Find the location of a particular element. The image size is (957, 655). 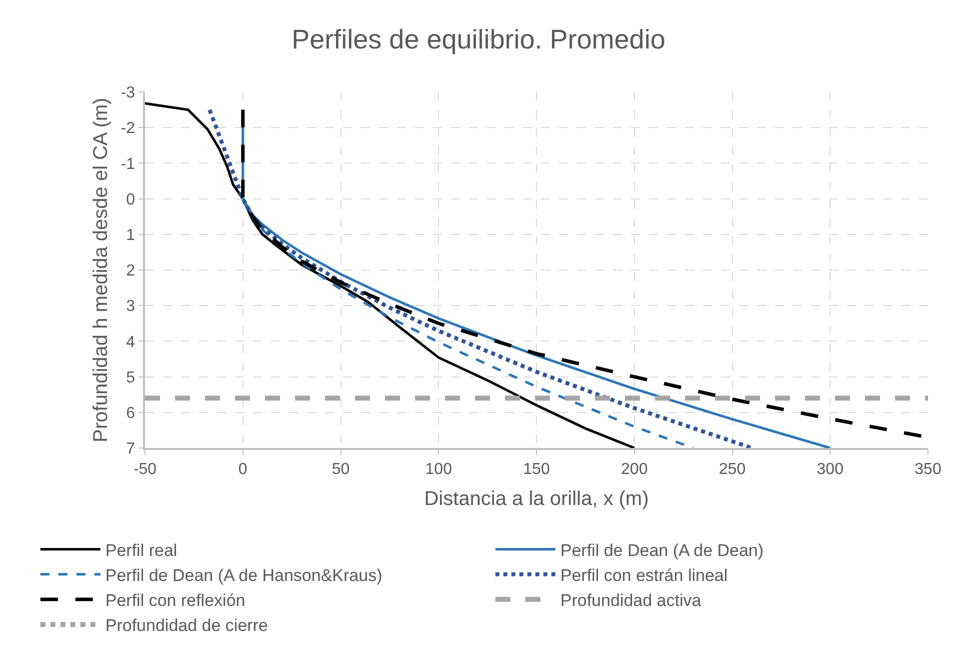

x-tick-label: 300 is located at coordinates (830, 469).